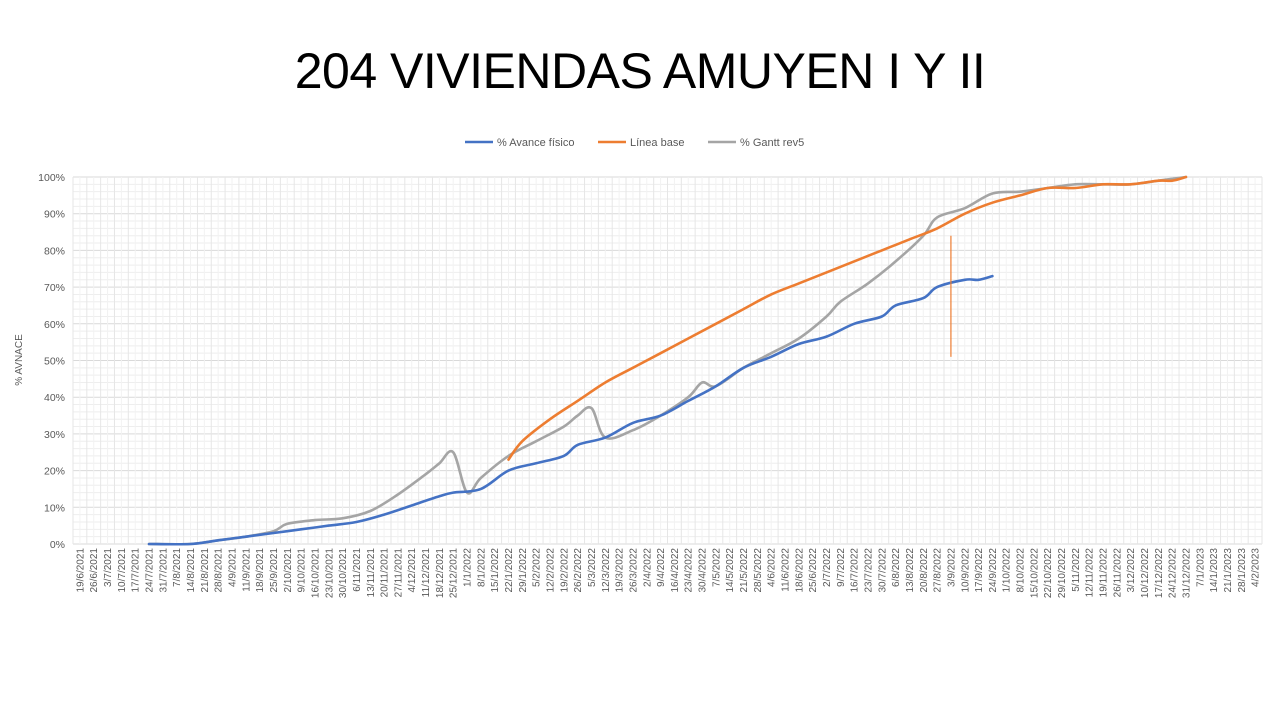 This screenshot has width=1280, height=720. I want to click on x-tick-label: 26/6/2021, so click(94, 570).